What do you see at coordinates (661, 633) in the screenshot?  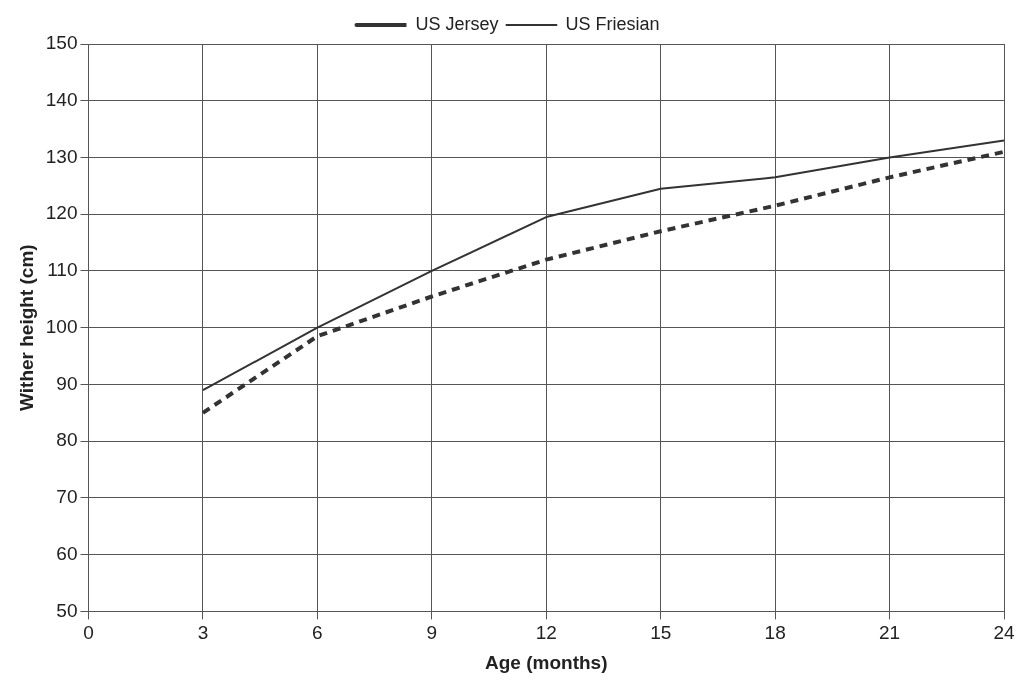 I see `x-tick-label: 15` at bounding box center [661, 633].